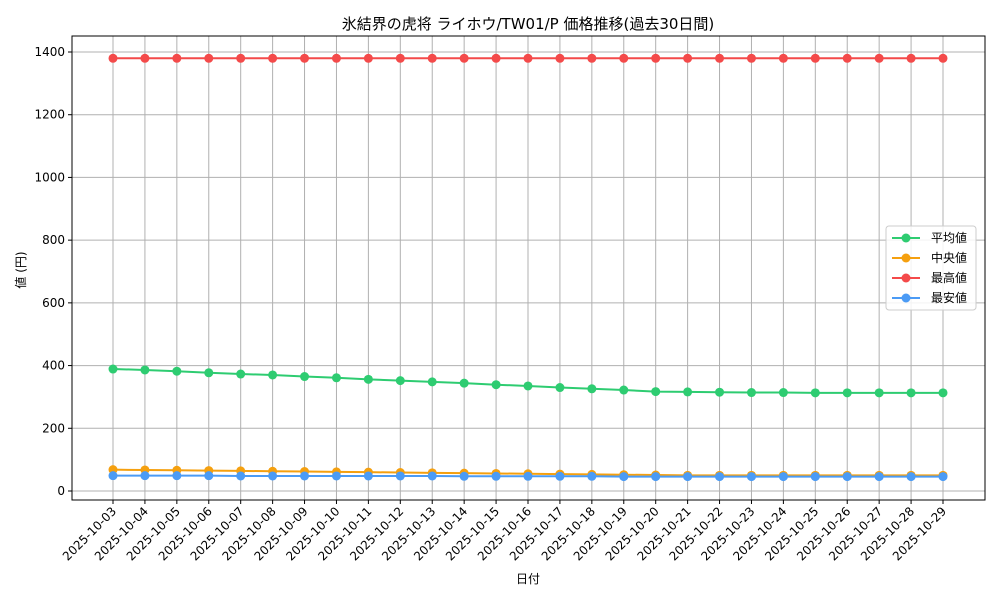  I want to click on y-tick-label: 1400, so click(49, 52).